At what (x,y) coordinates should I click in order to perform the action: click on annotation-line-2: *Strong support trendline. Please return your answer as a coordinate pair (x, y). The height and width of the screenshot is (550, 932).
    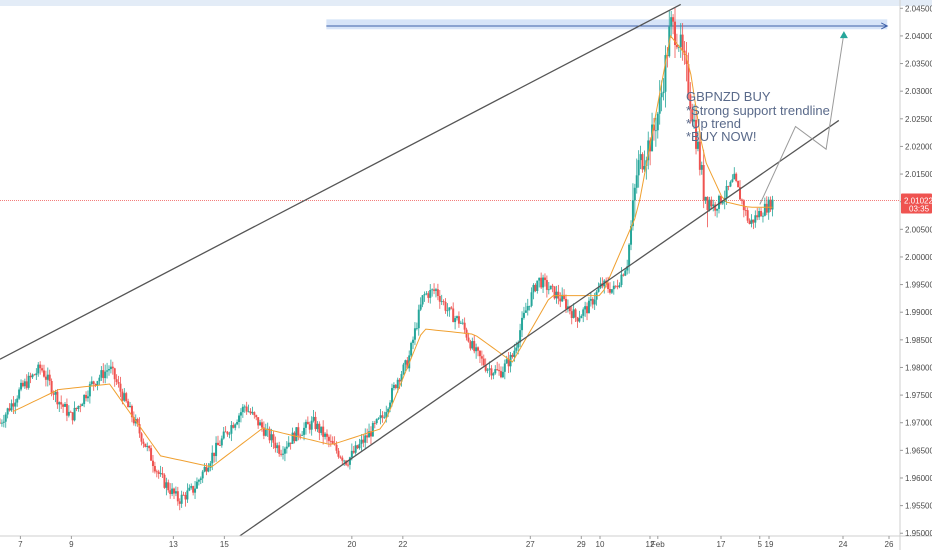
    Looking at the image, I should click on (758, 110).